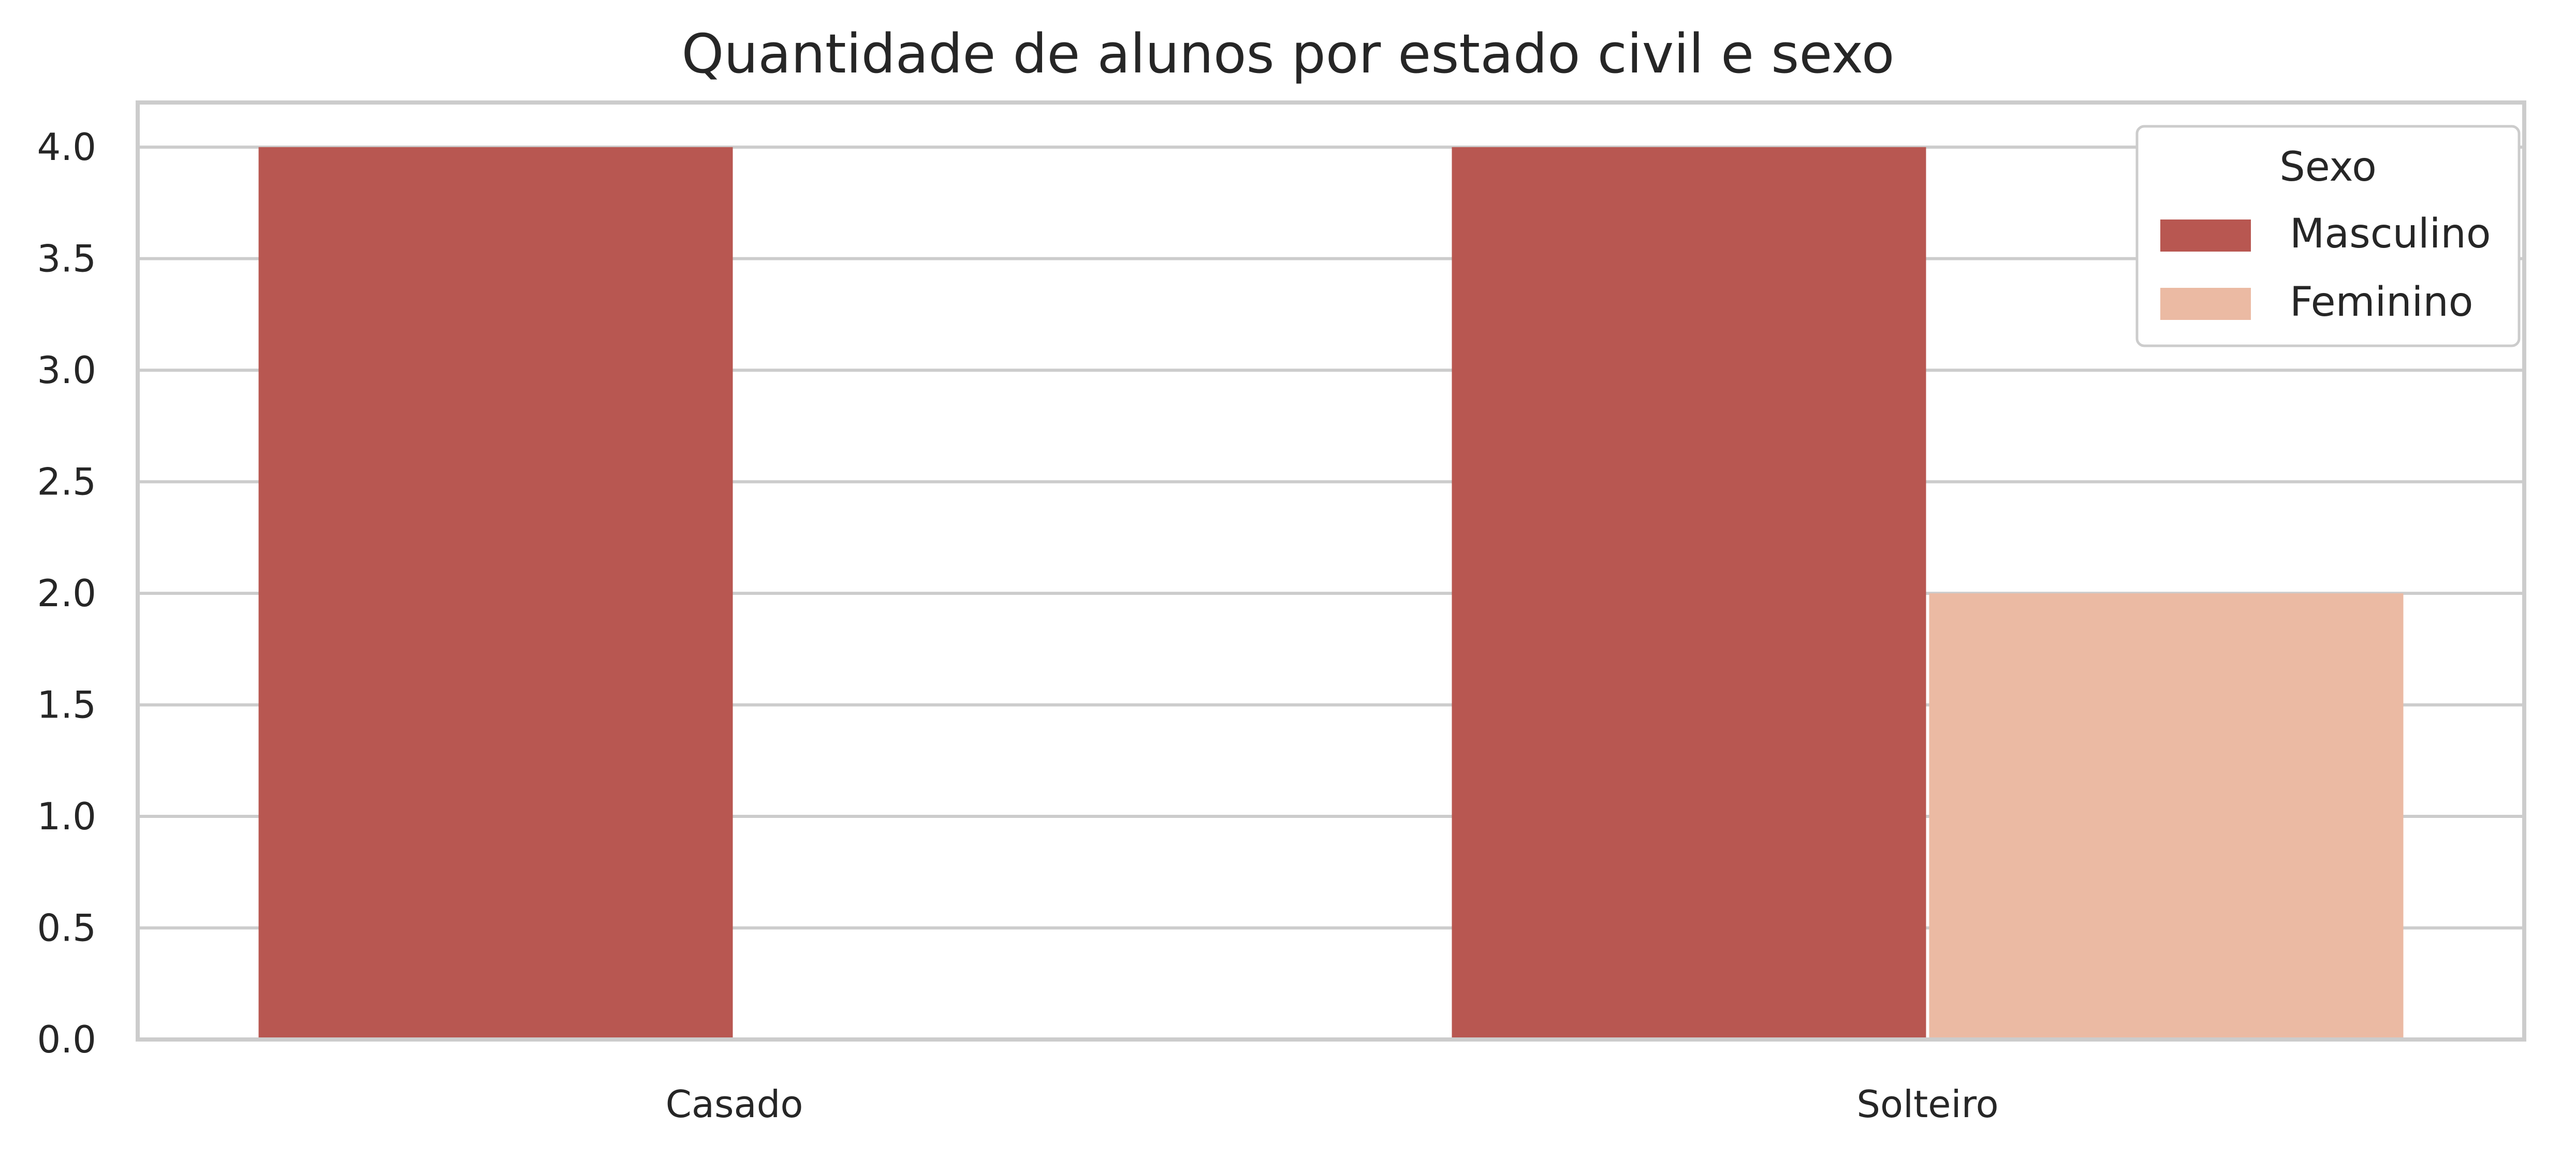 The width and height of the screenshot is (2576, 1157). I want to click on y-tick-label: 1.5, so click(66, 705).